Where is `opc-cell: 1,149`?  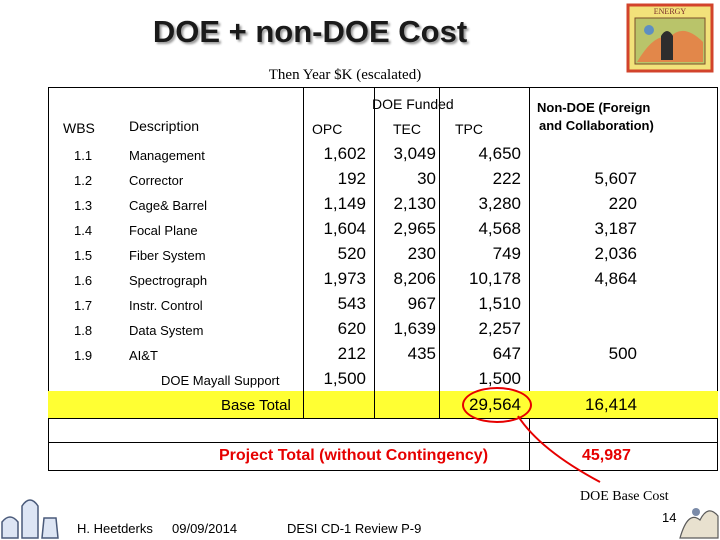 opc-cell: 1,149 is located at coordinates (344, 203).